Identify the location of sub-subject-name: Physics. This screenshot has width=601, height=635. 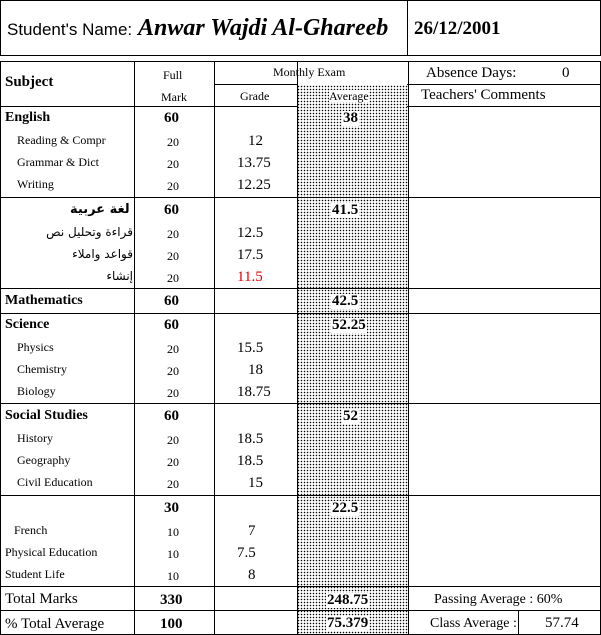
(35, 347).